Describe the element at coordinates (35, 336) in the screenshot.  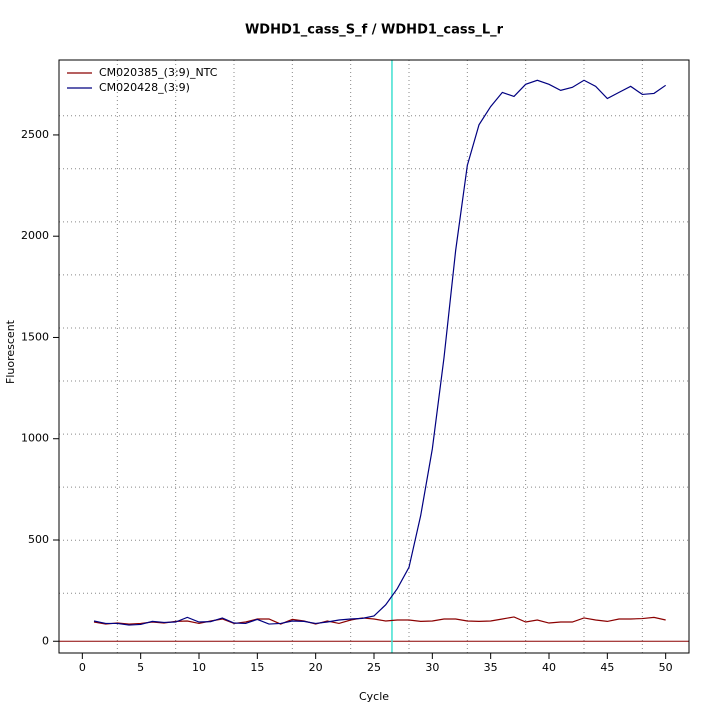
I see `y-tick-label: 1500` at that location.